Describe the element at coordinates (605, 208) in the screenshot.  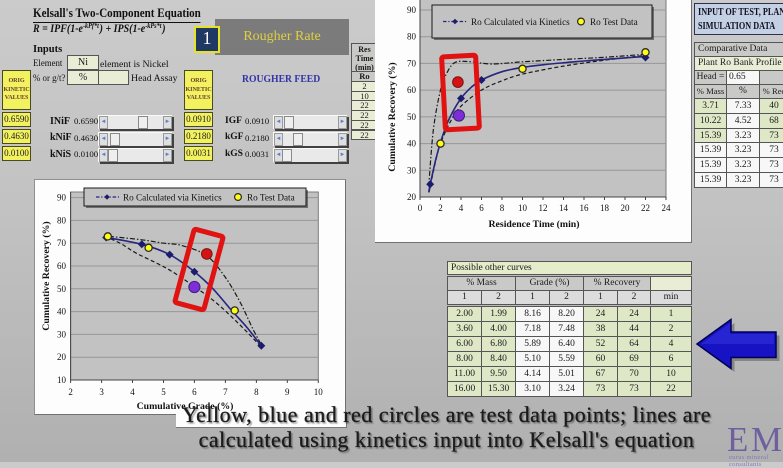
I see `svg-text: 18` at that location.